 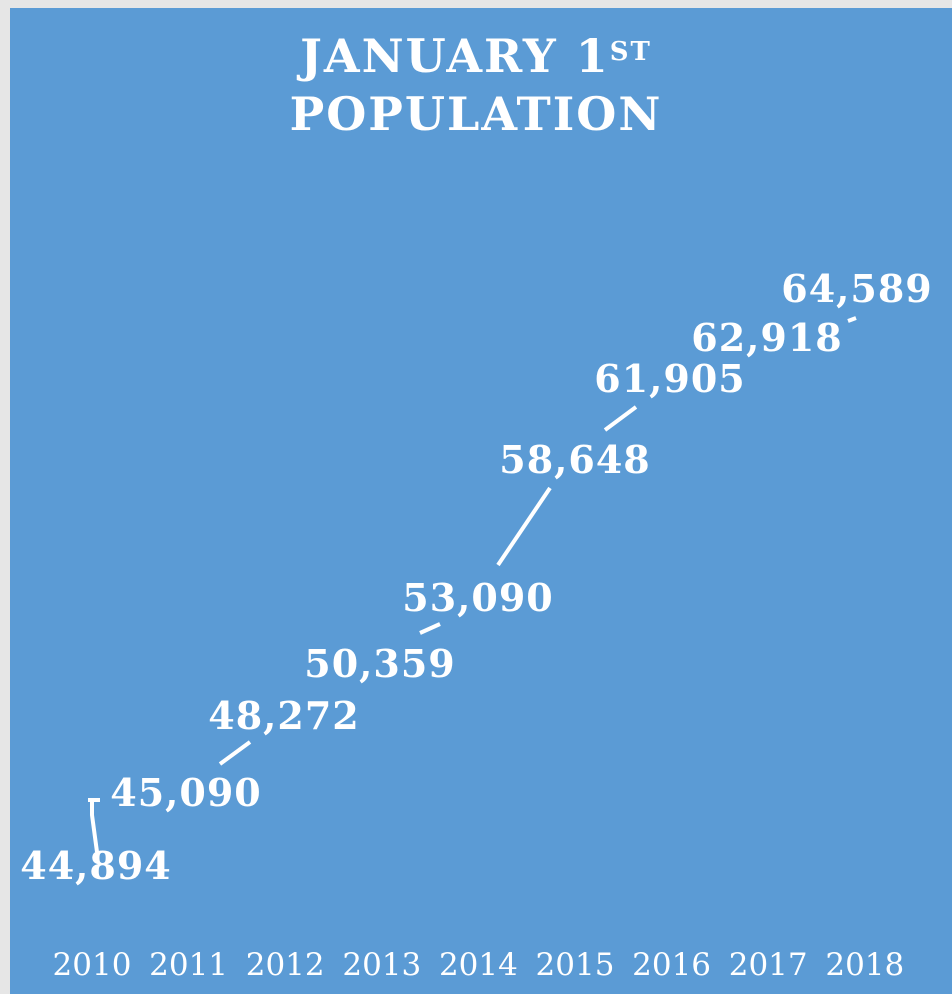 I want to click on x-tick-label-2010: 2010, so click(x=92, y=965).